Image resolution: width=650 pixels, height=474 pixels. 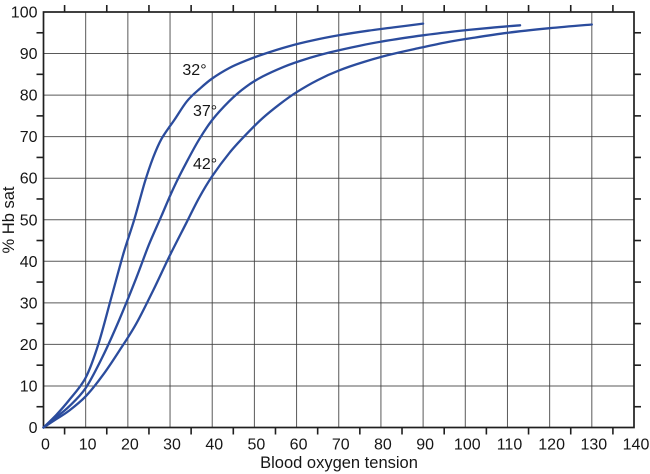 What do you see at coordinates (24, 13) in the screenshot?
I see `y-tick-label-100: 100` at bounding box center [24, 13].